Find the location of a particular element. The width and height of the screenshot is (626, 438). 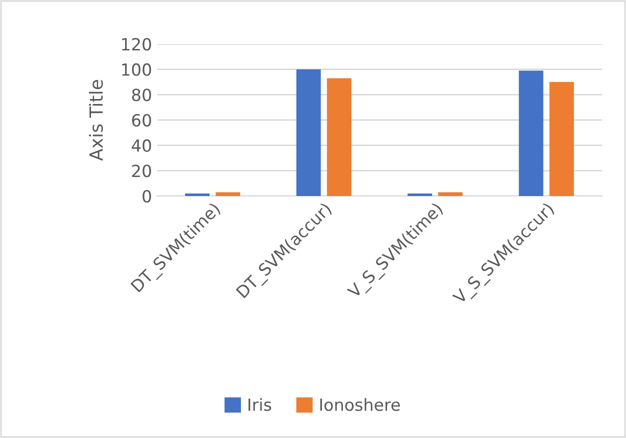

legend-label: Iris is located at coordinates (260, 405).